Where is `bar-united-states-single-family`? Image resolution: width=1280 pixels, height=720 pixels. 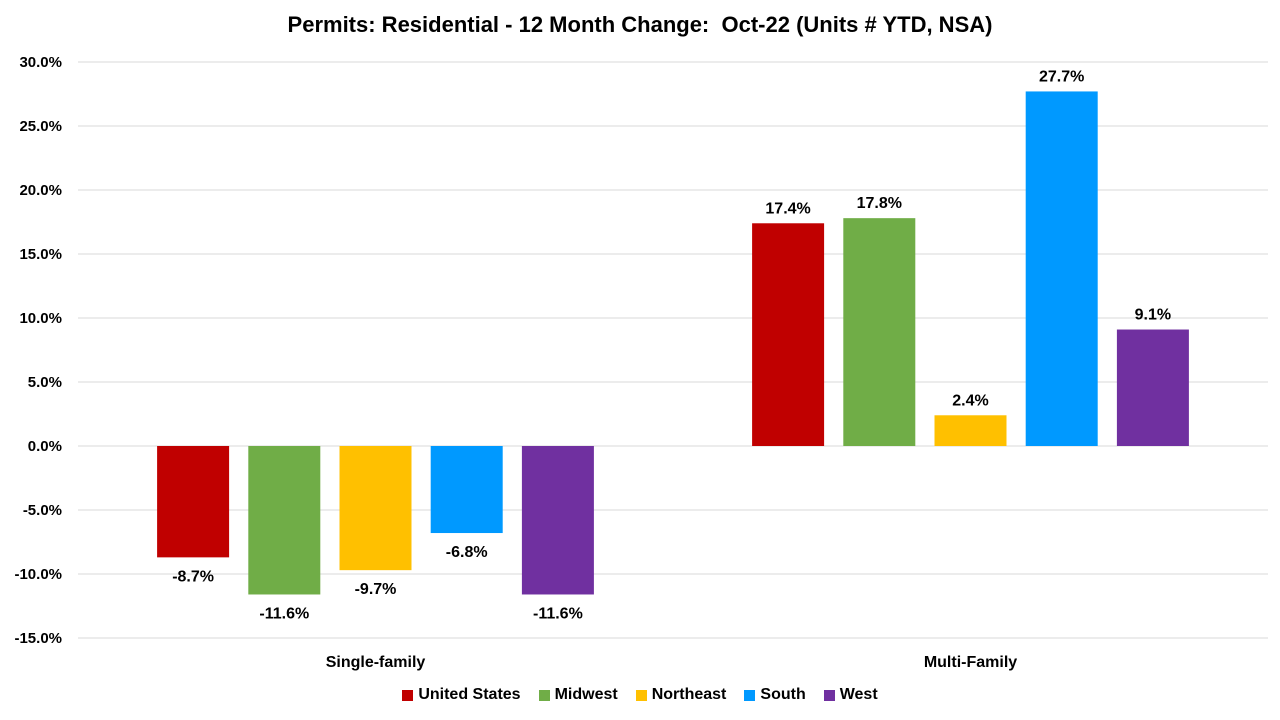 bar-united-states-single-family is located at coordinates (193, 502).